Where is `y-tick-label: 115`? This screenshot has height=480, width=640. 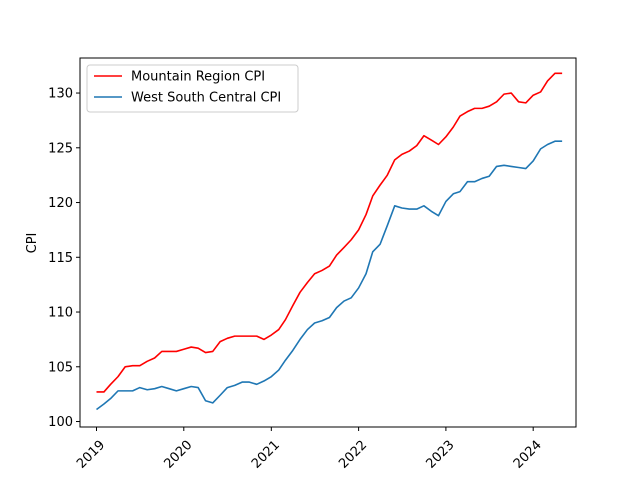 y-tick-label: 115 is located at coordinates (60, 258).